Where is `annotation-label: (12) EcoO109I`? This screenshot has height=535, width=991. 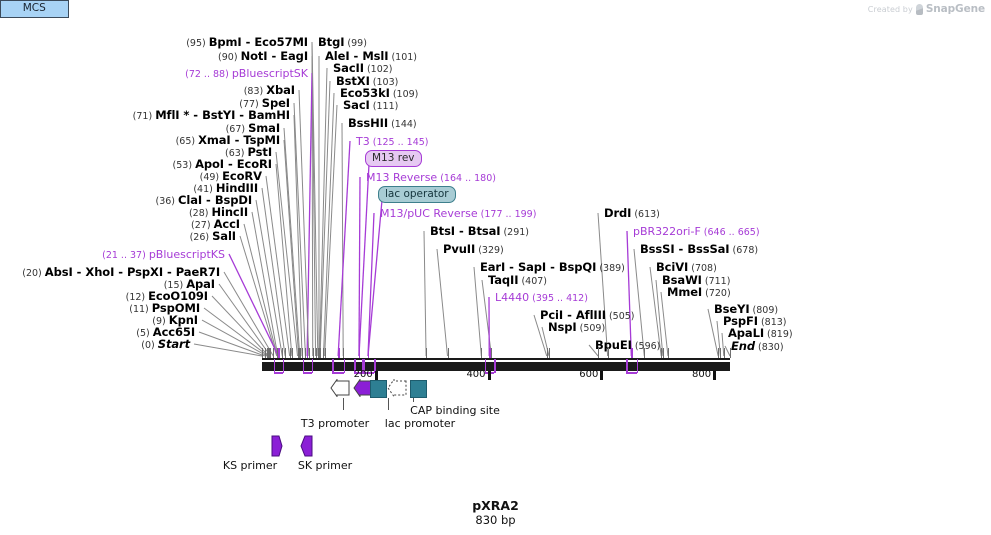
annotation-label: (12) EcoO109I is located at coordinates (167, 296).